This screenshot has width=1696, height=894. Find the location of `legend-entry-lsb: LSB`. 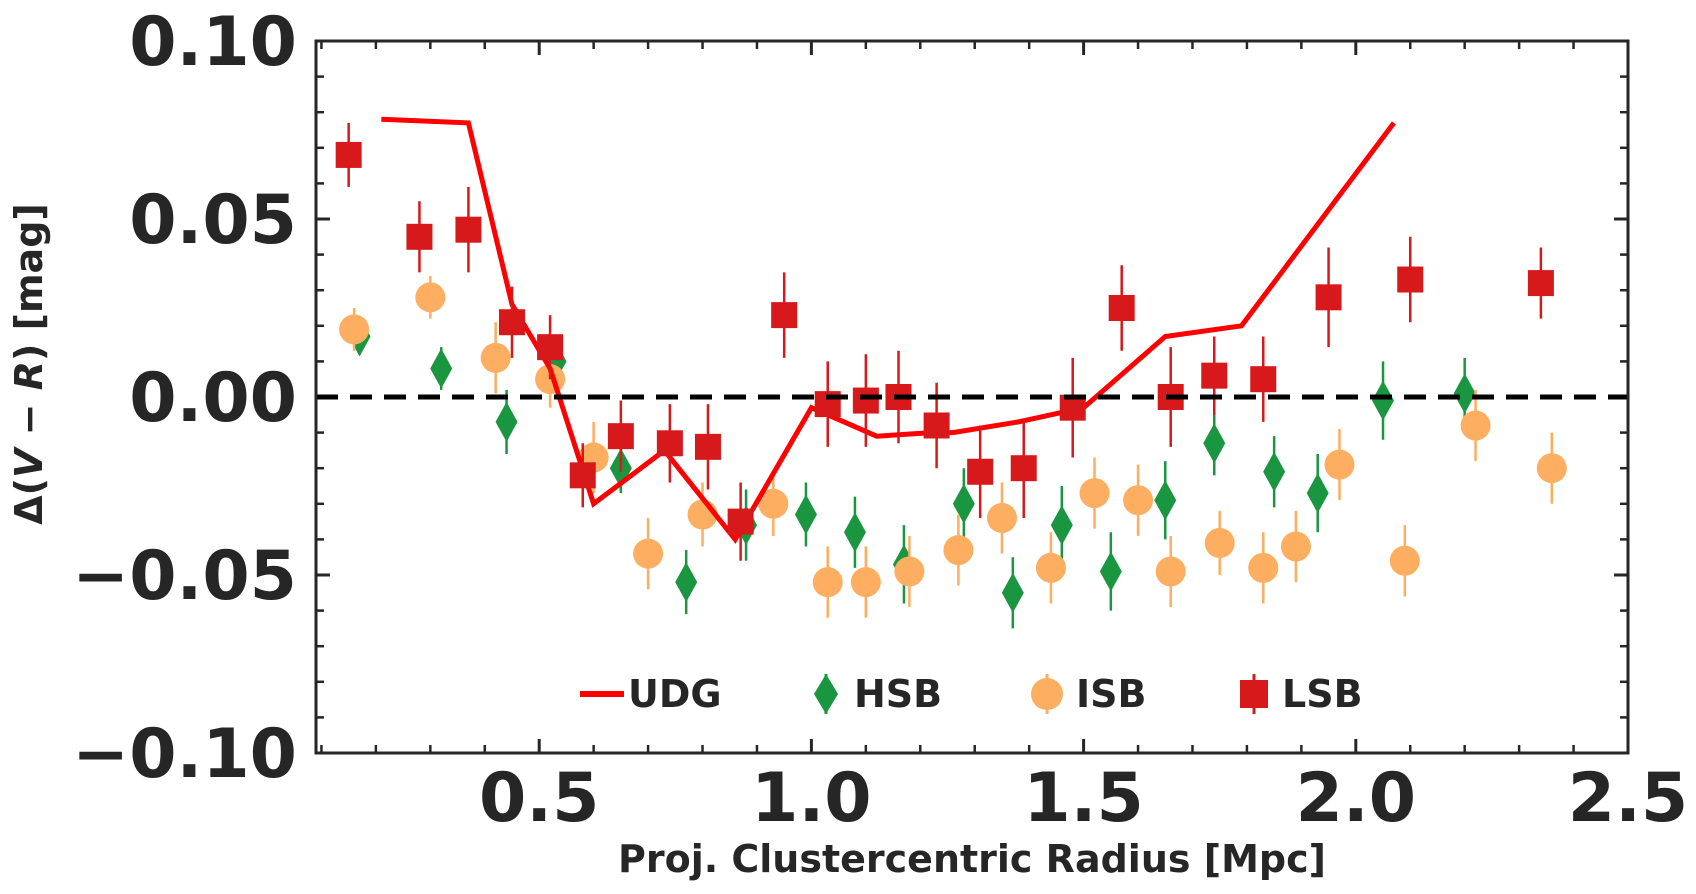

legend-entry-lsb: LSB is located at coordinates (1301, 694).